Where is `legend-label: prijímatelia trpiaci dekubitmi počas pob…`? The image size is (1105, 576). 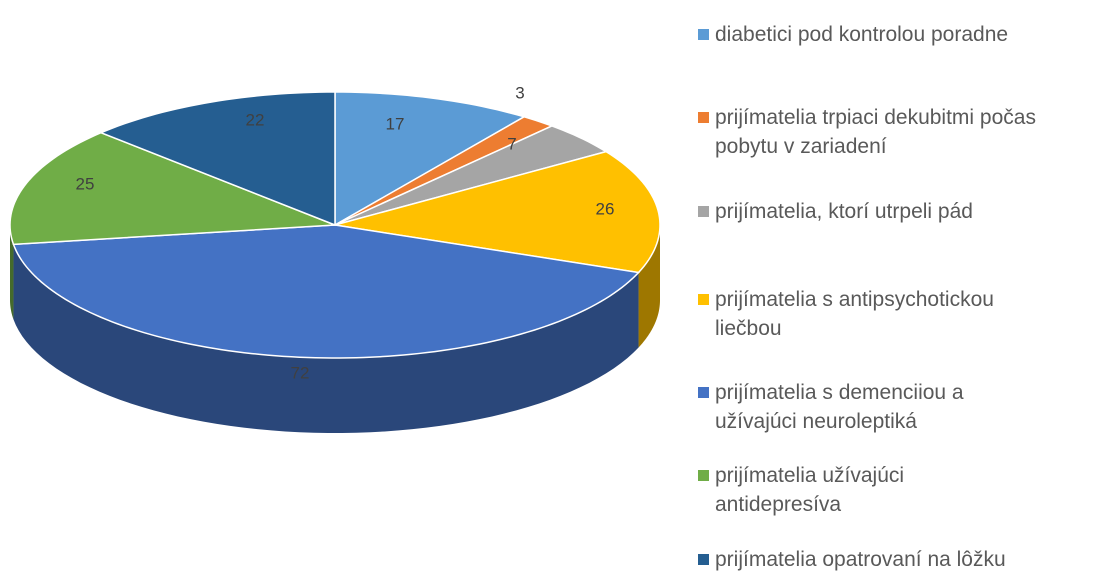
legend-label: prijímatelia trpiaci dekubitmi počas pob… is located at coordinates (875, 132).